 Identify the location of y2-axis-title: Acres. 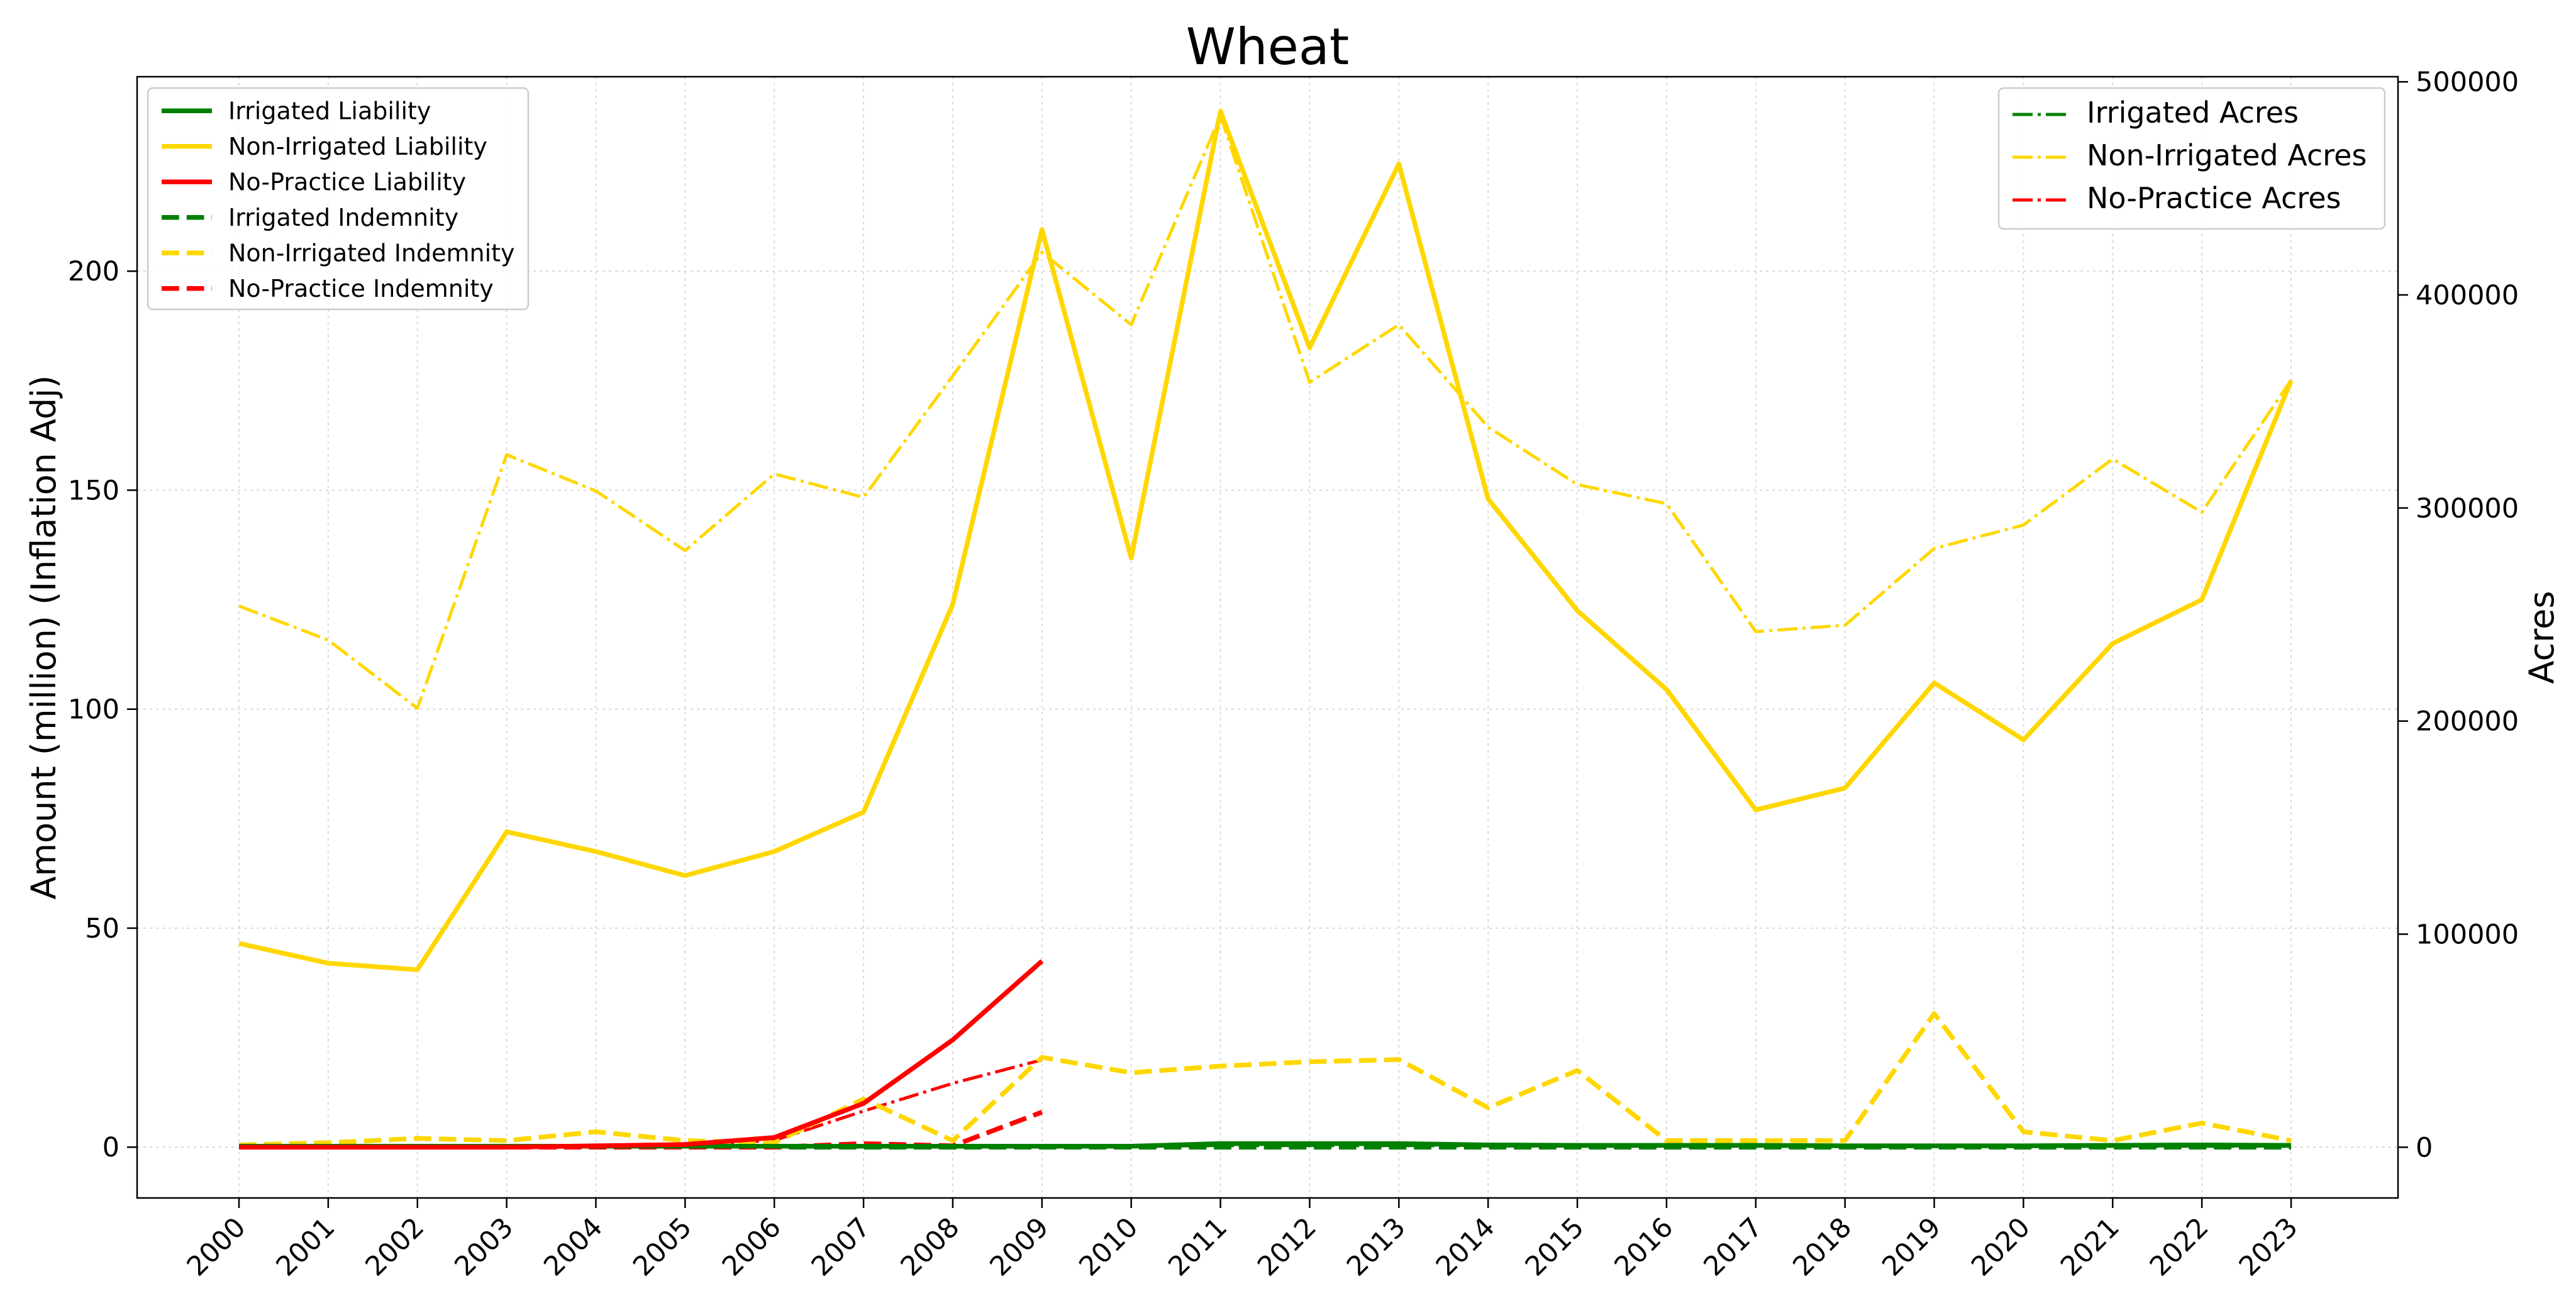
(2542, 637).